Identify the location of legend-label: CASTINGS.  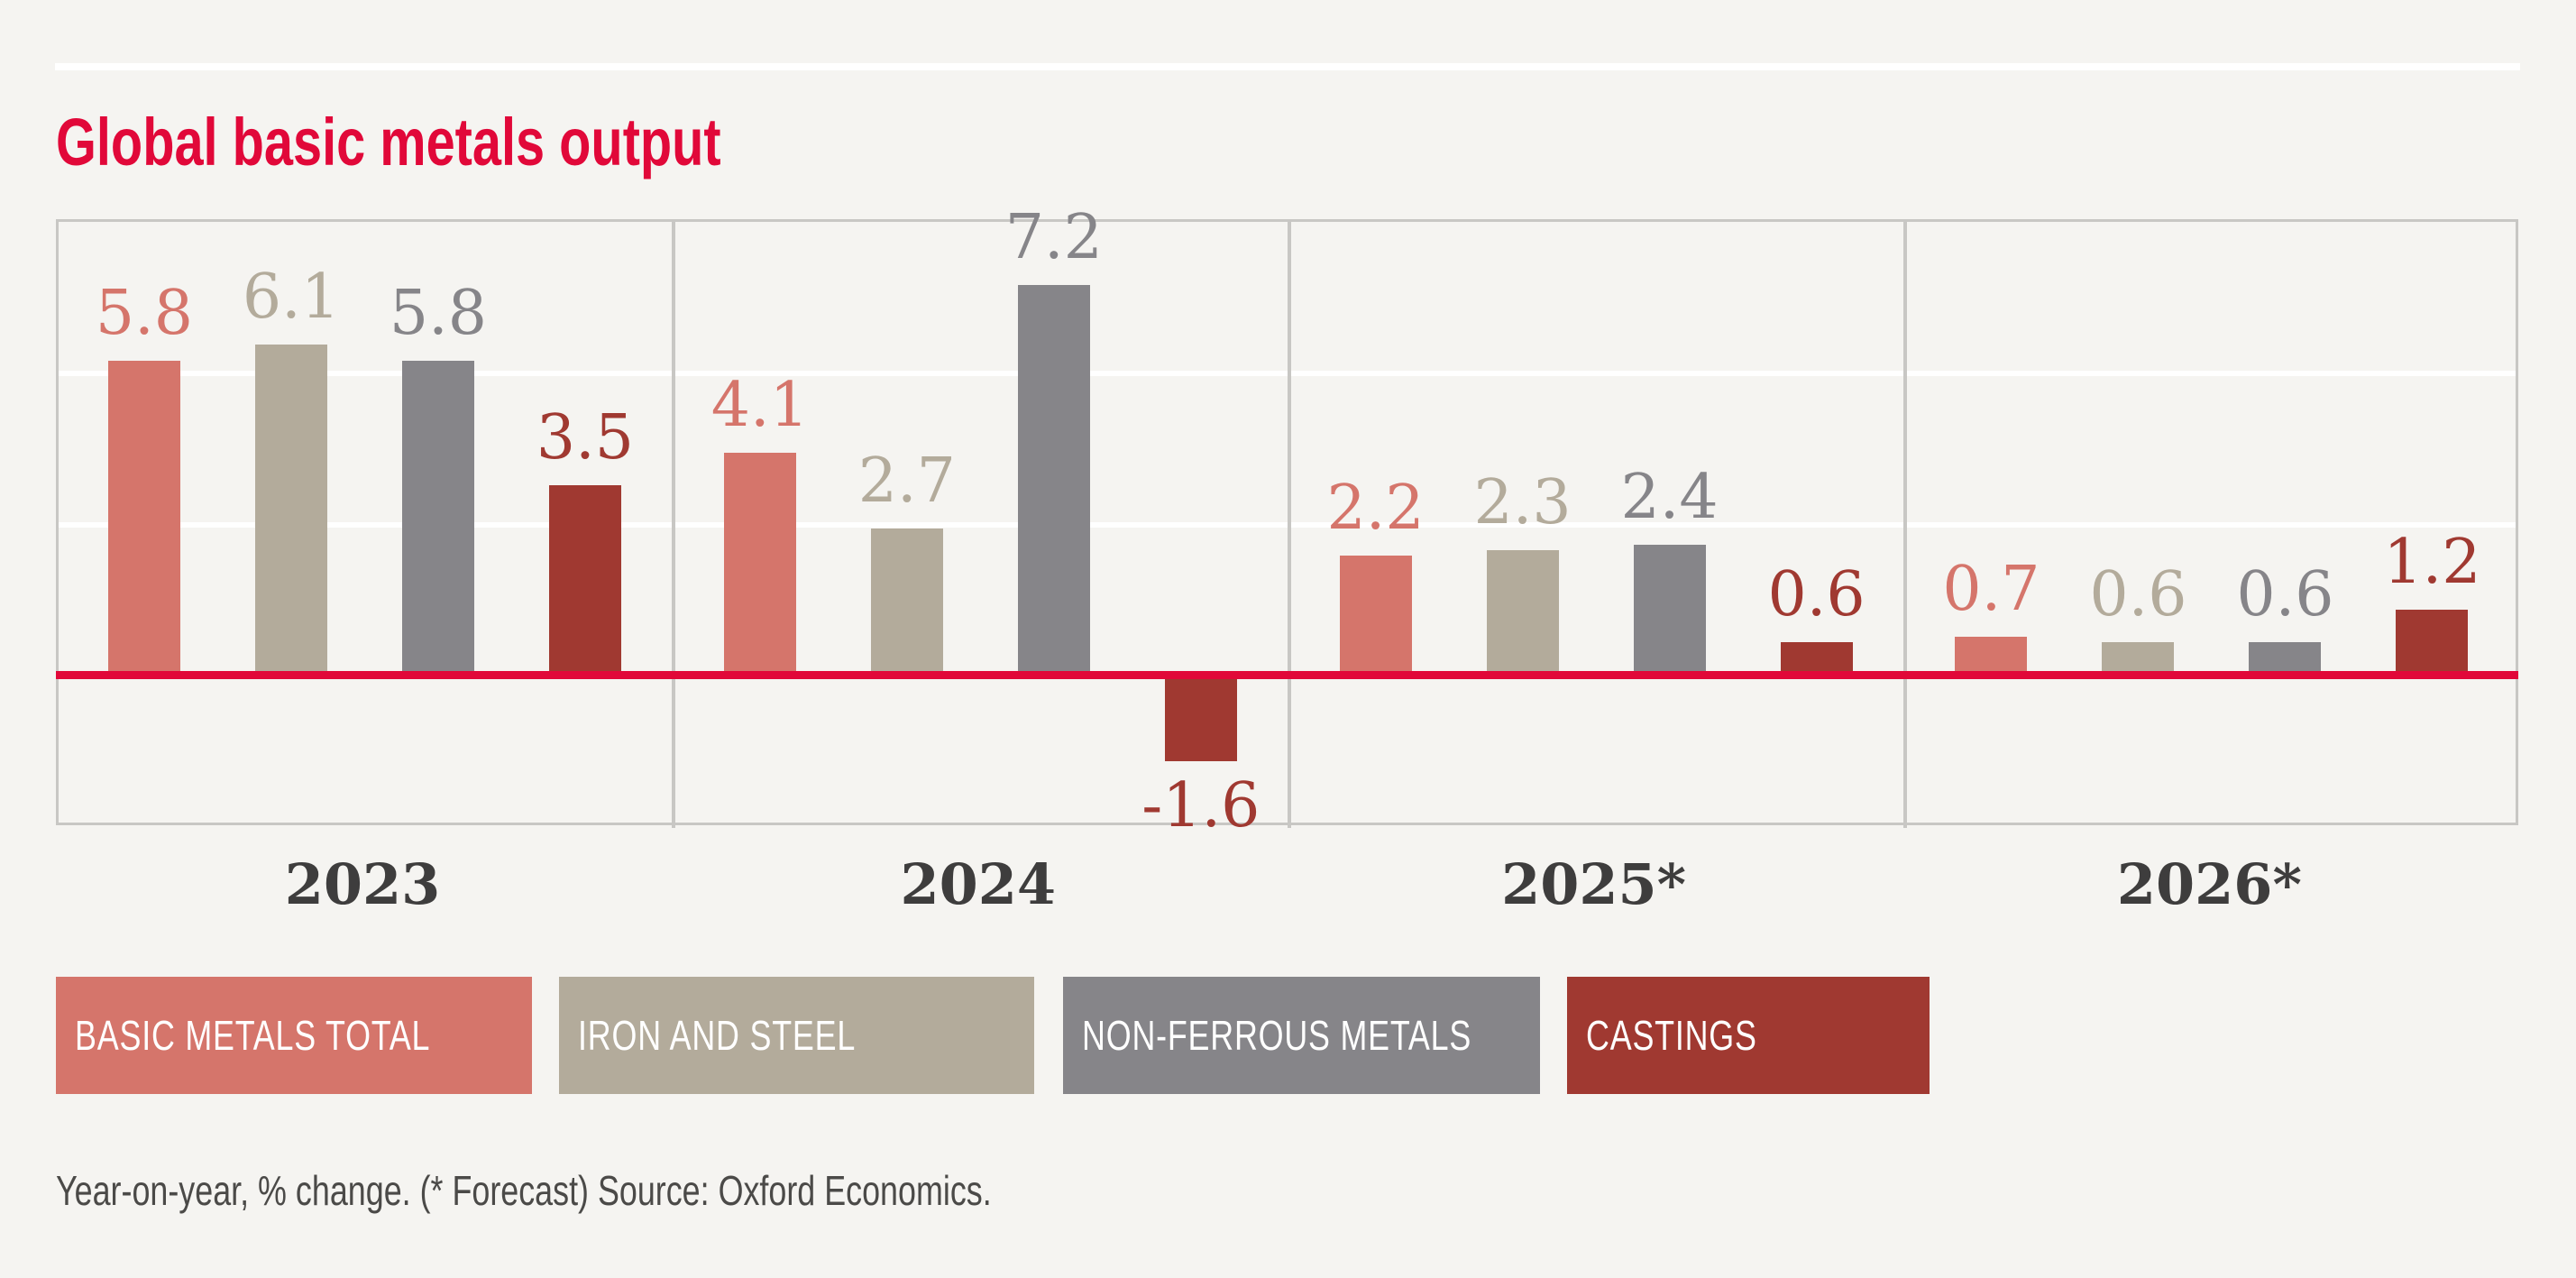
(1671, 1035).